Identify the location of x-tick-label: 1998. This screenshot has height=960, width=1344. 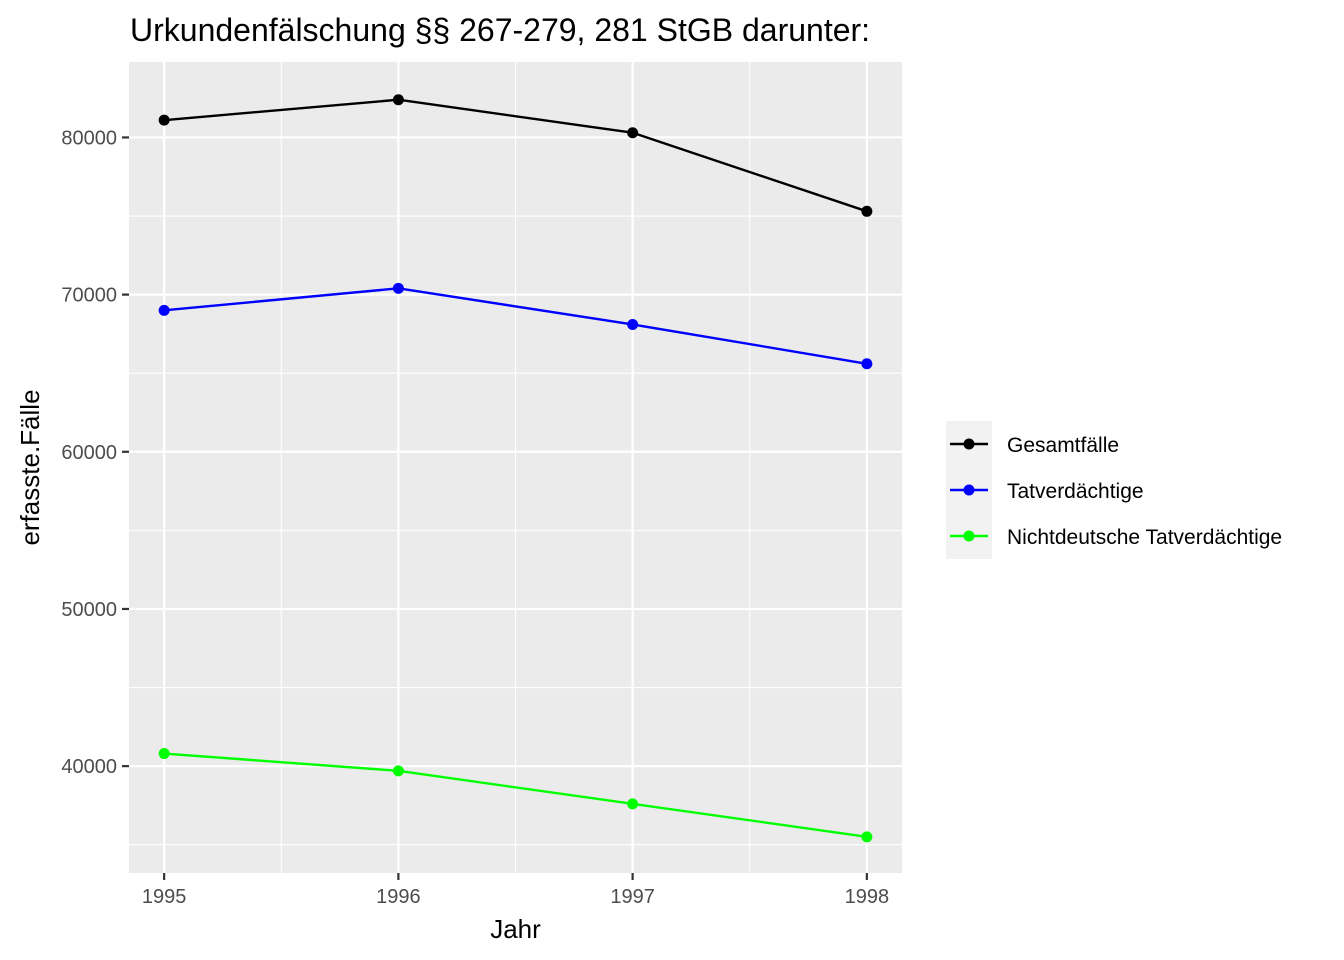
(867, 897).